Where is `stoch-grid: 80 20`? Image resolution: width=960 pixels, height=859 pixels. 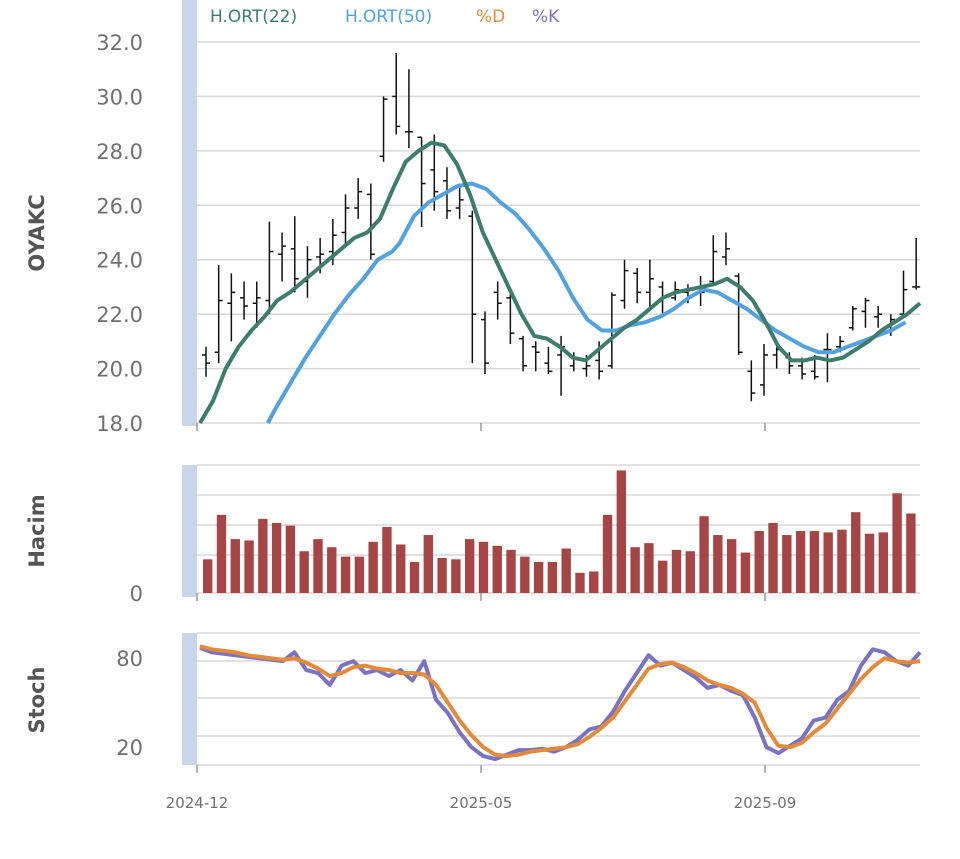
stoch-grid: 80 20 is located at coordinates (518, 699).